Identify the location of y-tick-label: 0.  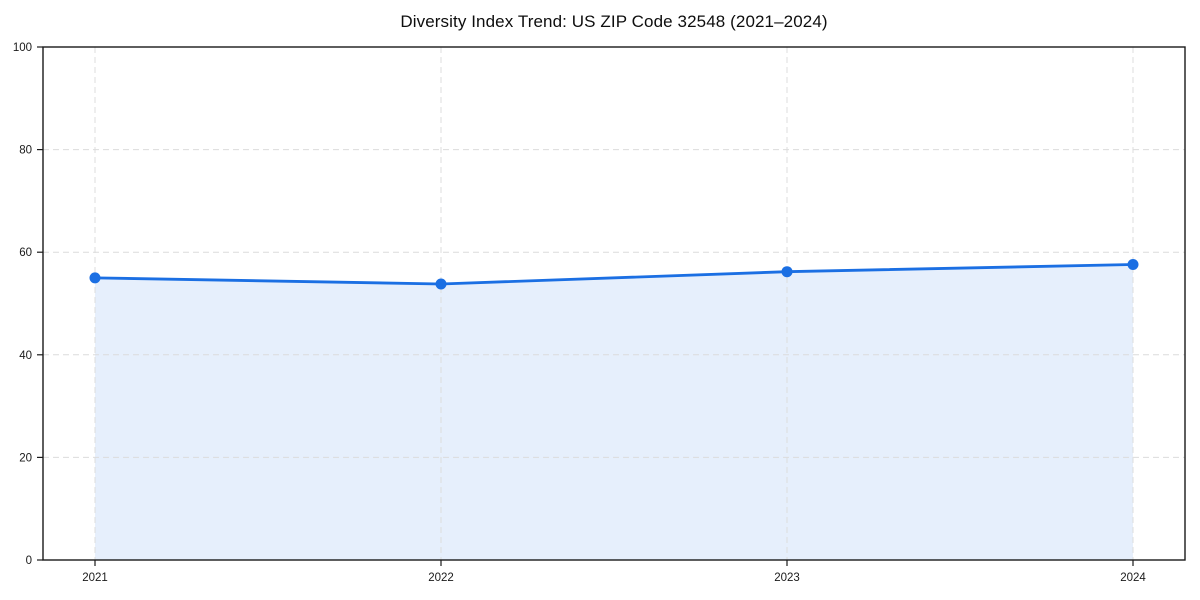
(29, 561).